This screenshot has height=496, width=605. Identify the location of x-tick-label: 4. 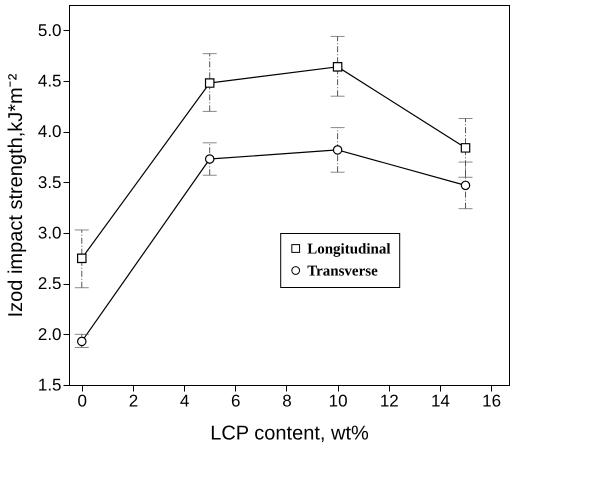
(185, 401).